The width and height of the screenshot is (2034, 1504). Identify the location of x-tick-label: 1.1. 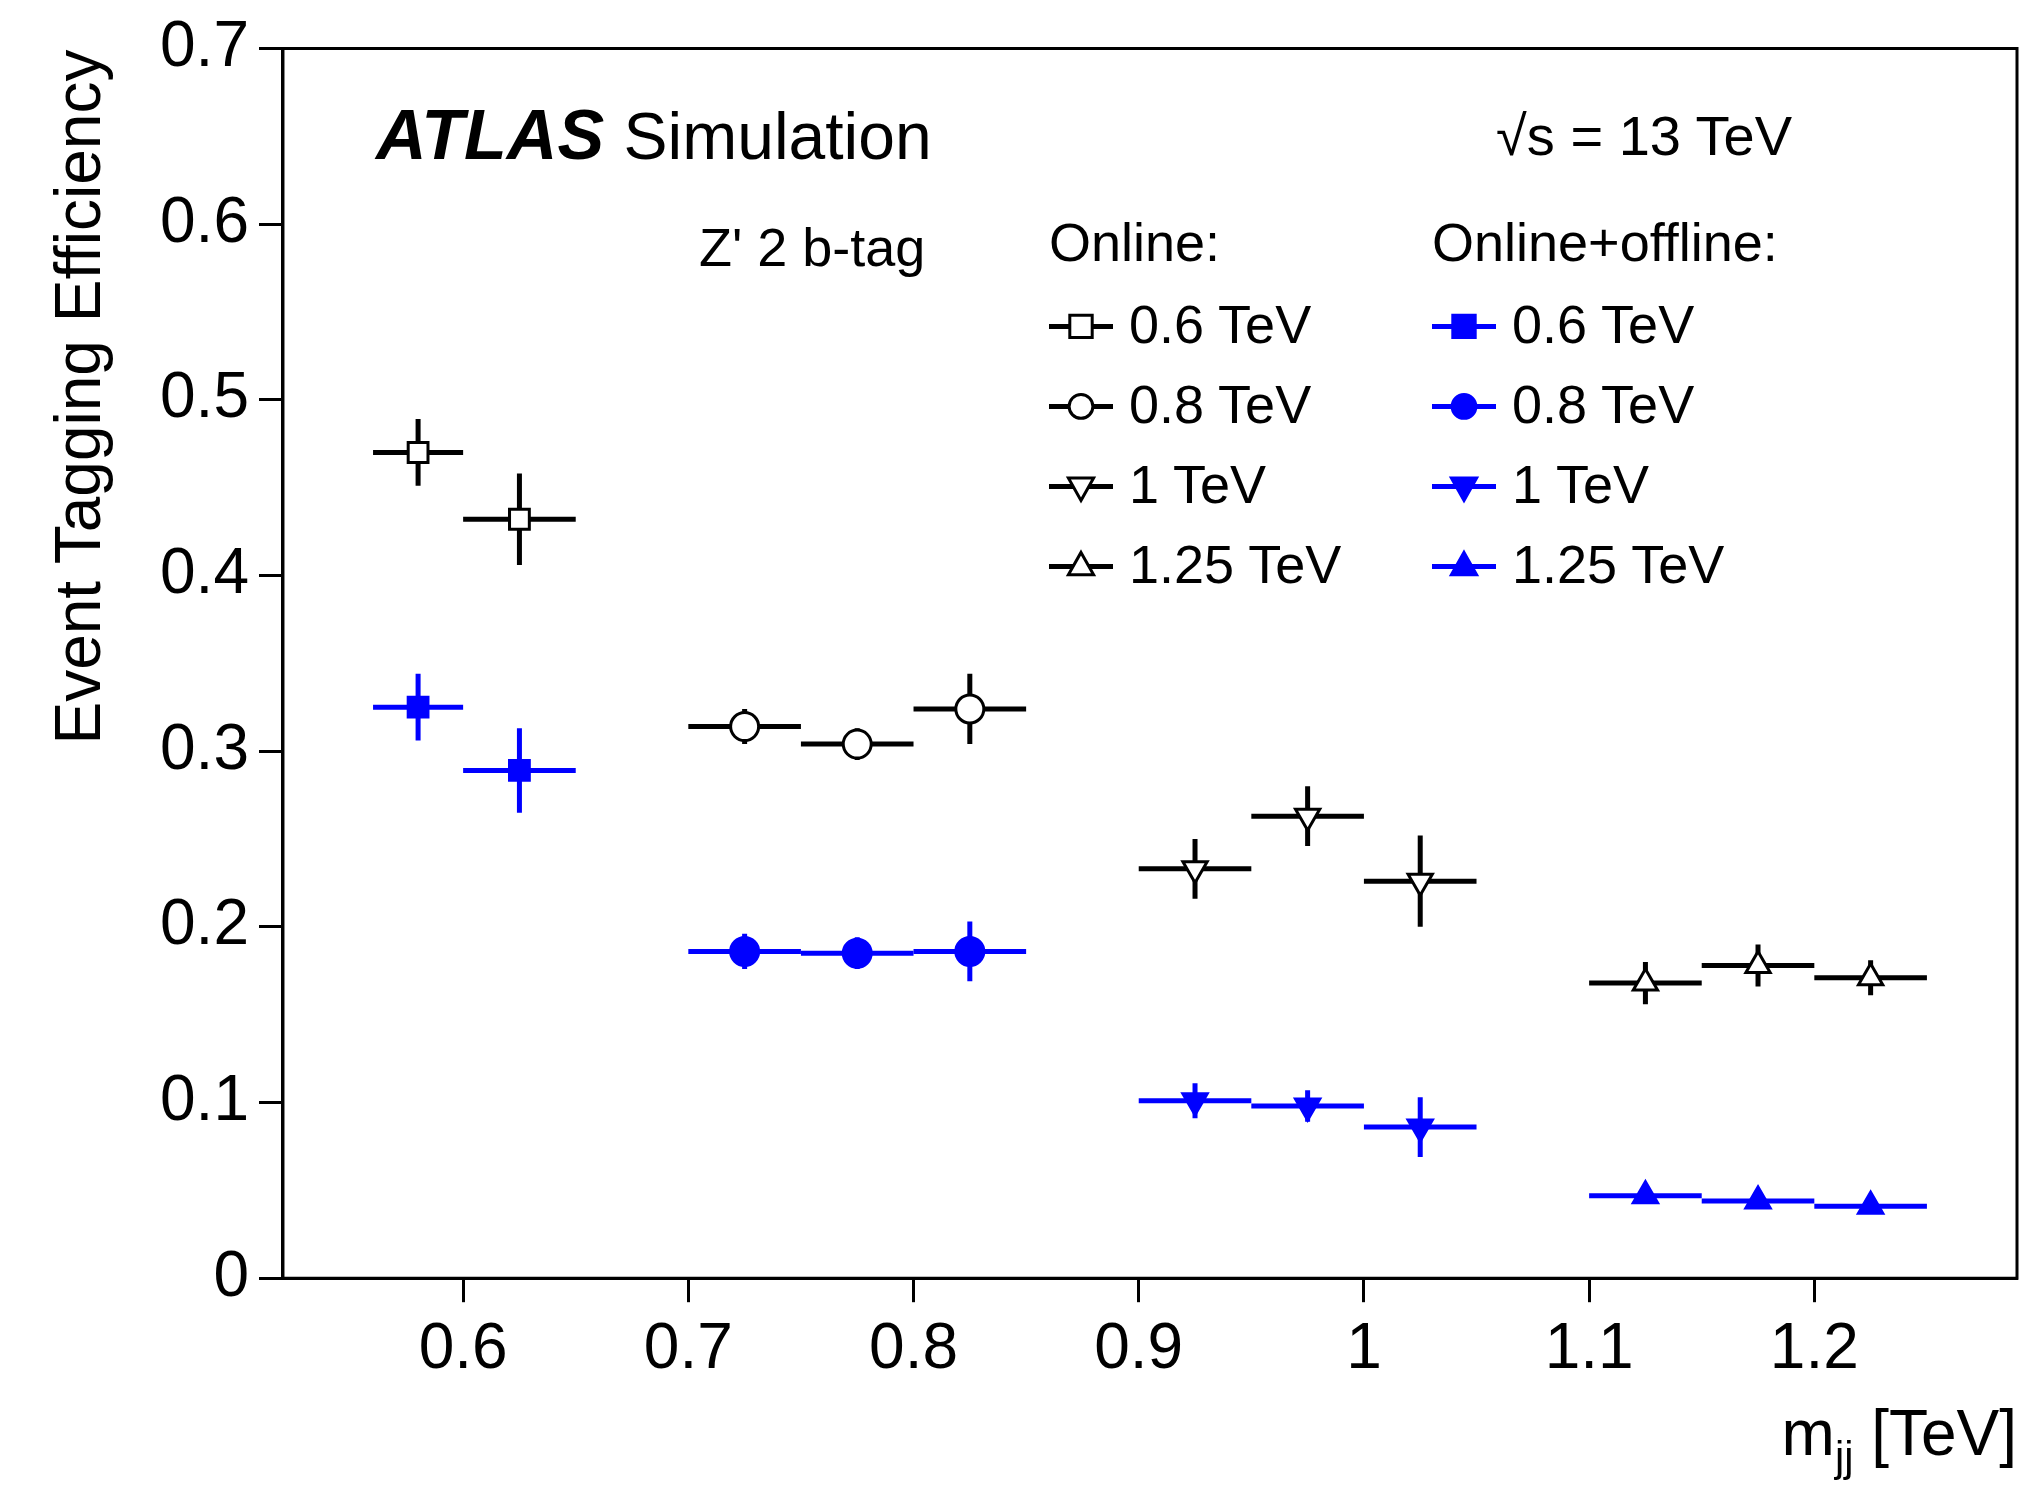
(1589, 1346).